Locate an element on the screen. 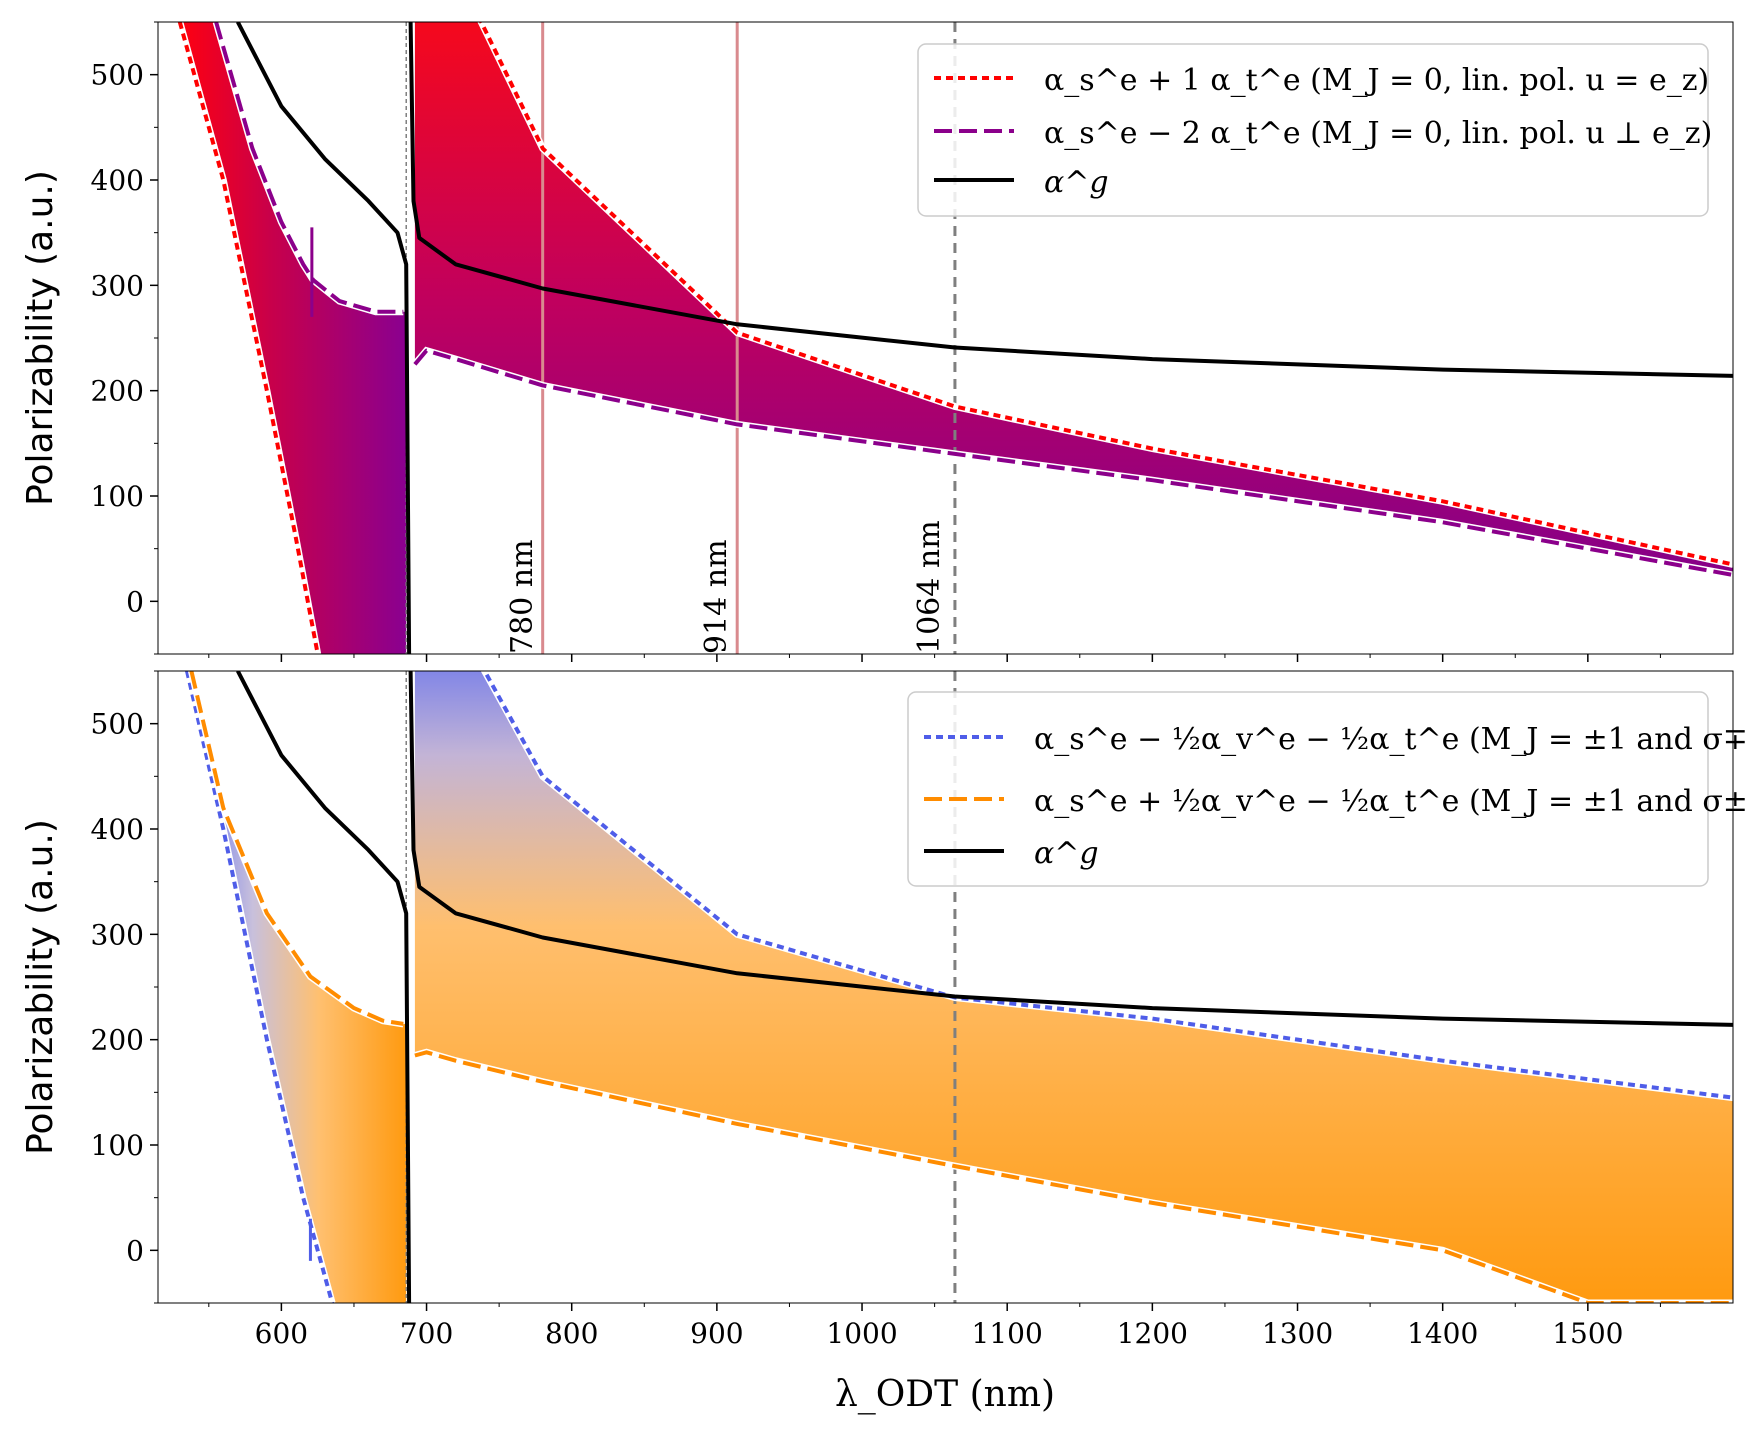 Image resolution: width=1746 pixels, height=1430 pixels. marker-label-1064: 1064 nm is located at coordinates (929, 587).